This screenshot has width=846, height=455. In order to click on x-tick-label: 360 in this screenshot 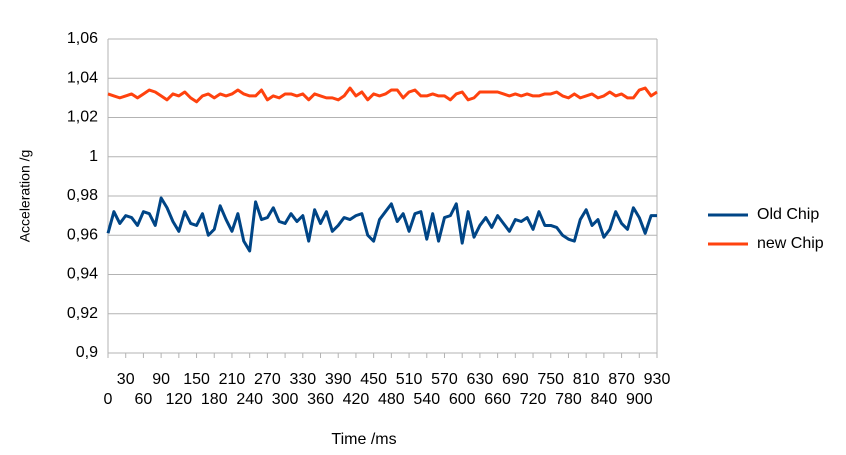, I will do `click(320, 399)`.